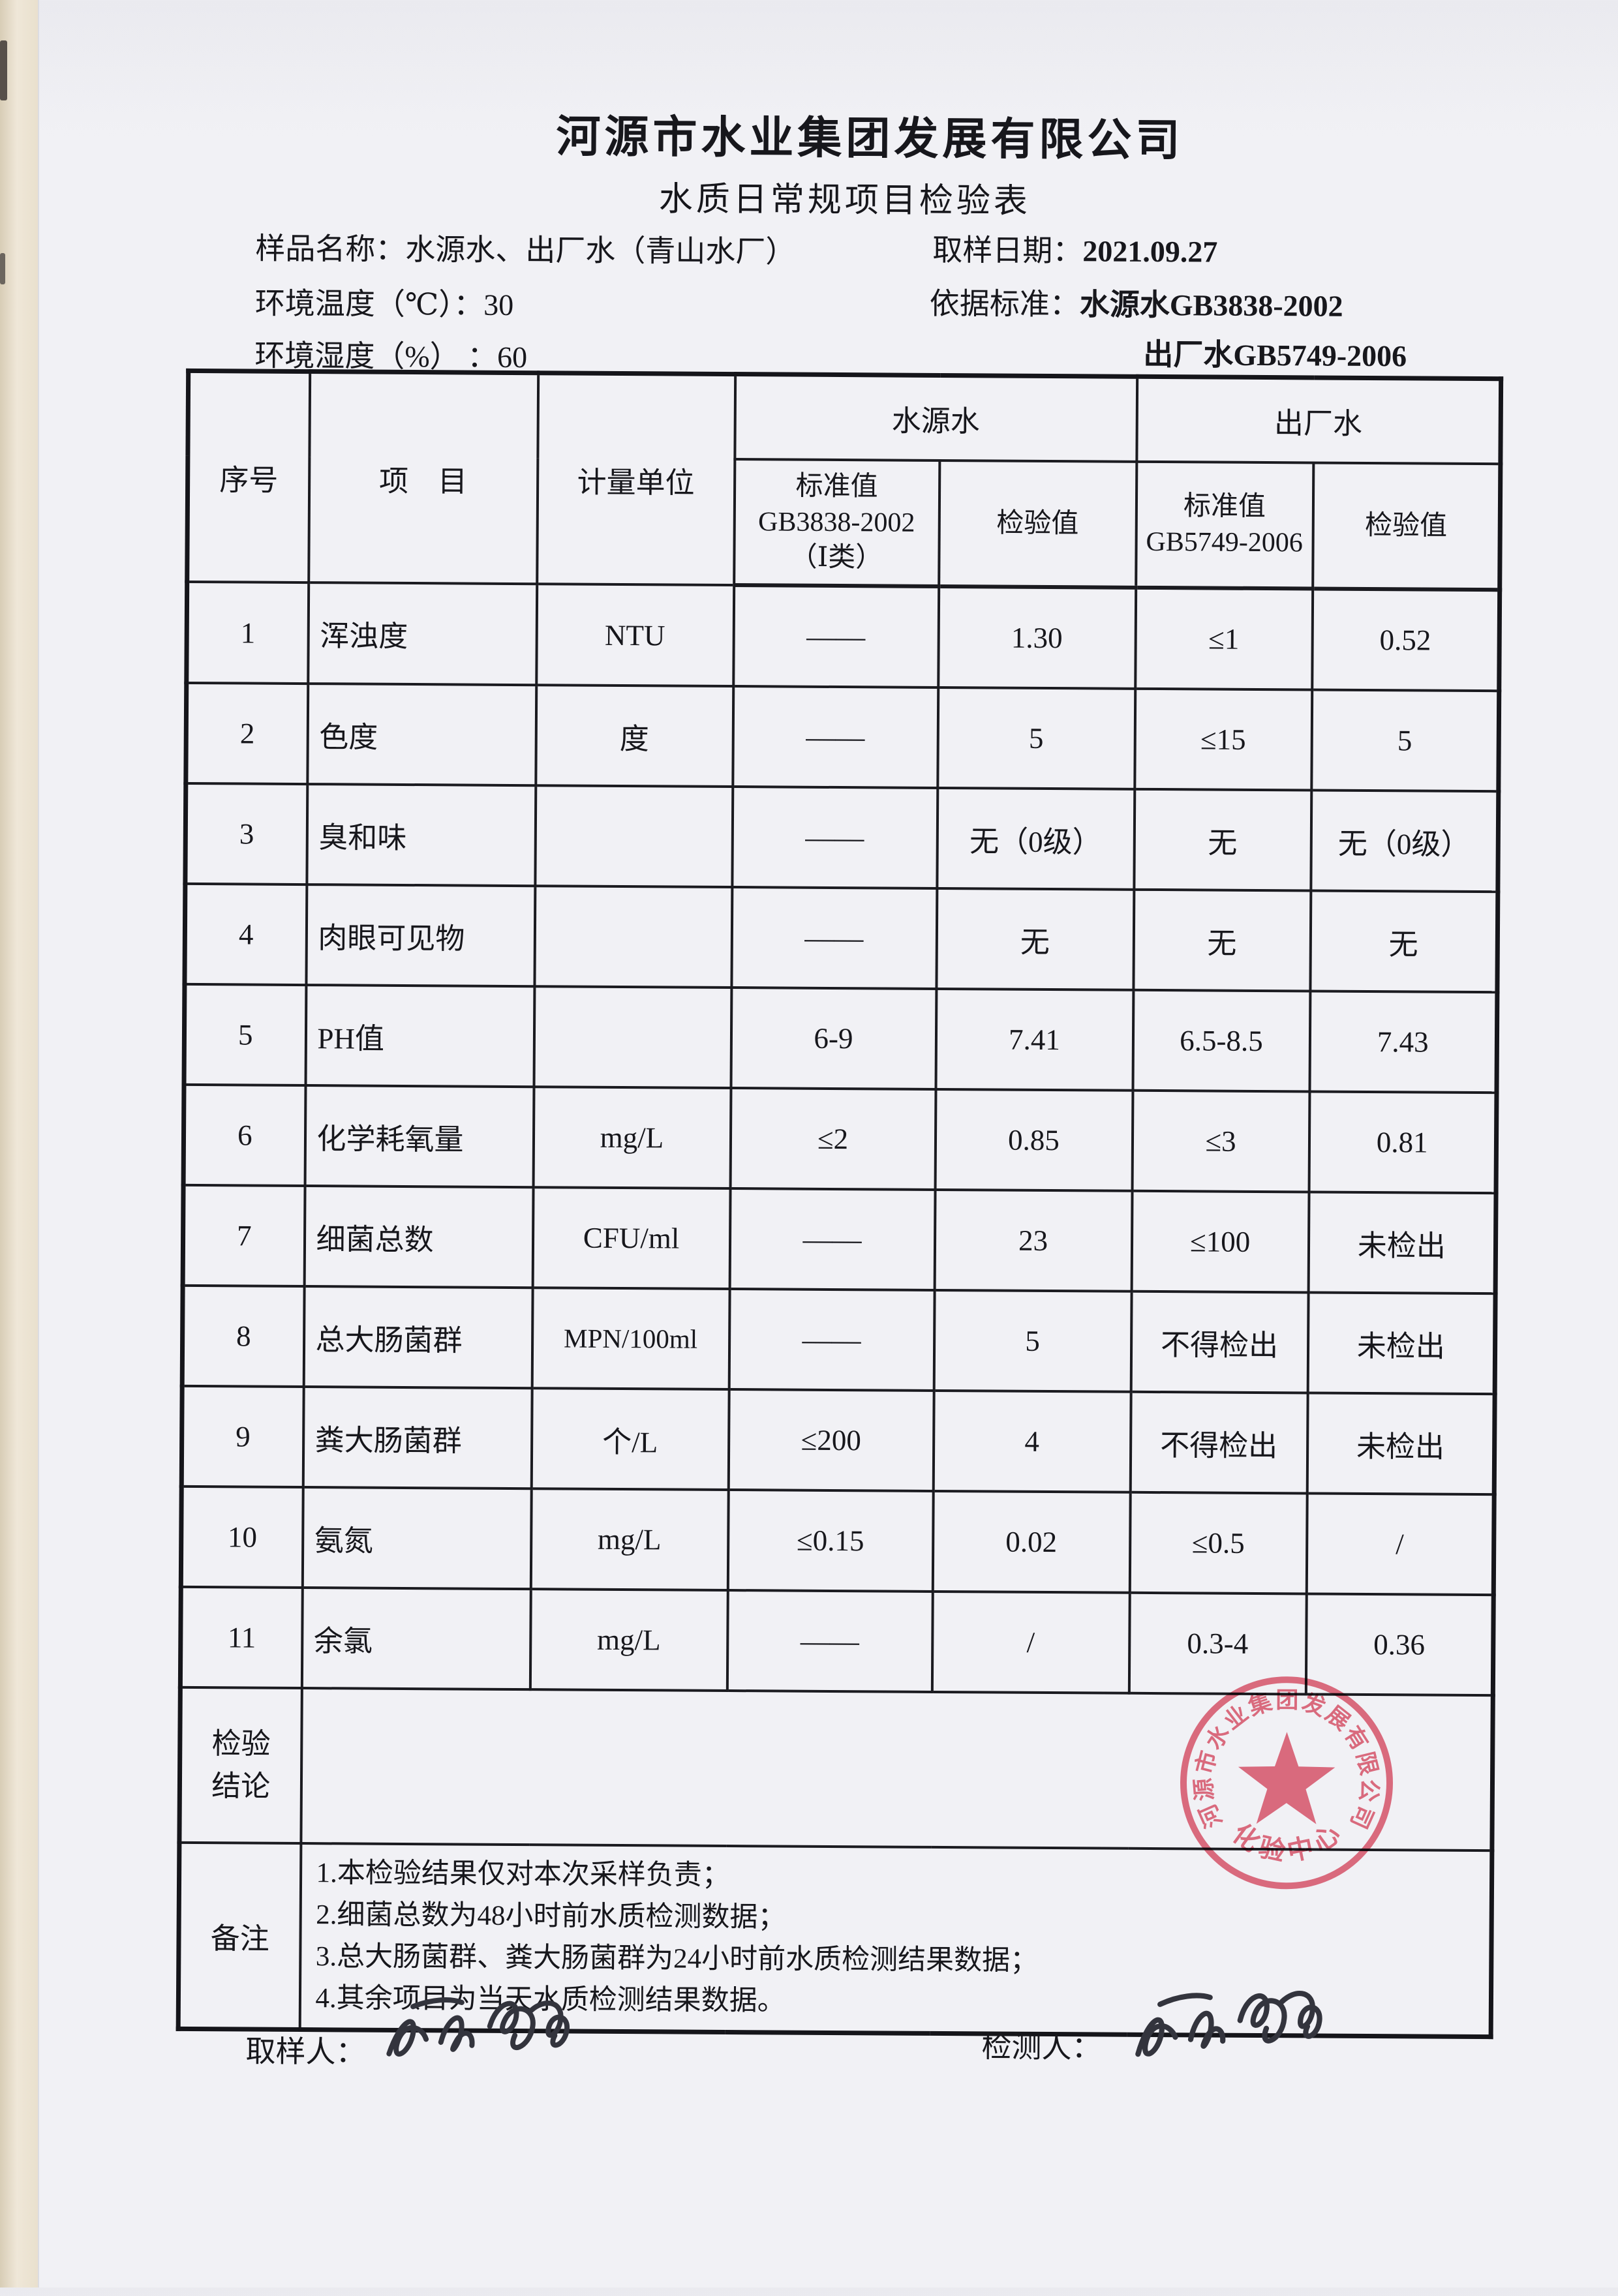 This screenshot has height=2296, width=1618. What do you see at coordinates (1272, 1849) in the screenshot?
I see `stamp-char: 验` at bounding box center [1272, 1849].